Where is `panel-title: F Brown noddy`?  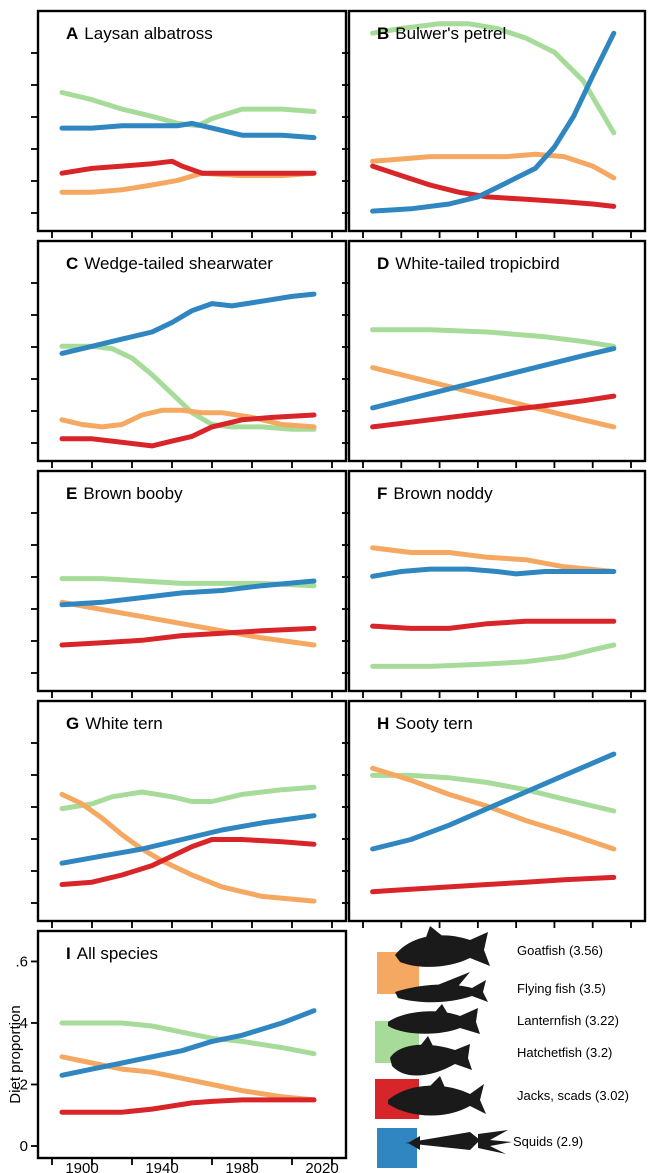 panel-title: F Brown noddy is located at coordinates (435, 493).